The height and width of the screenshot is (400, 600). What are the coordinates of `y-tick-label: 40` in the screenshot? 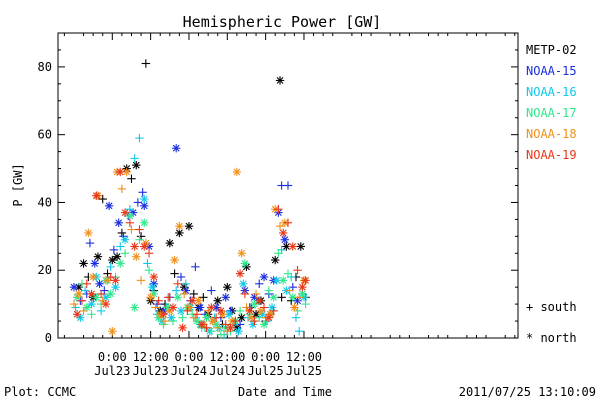 It's located at (45, 202).